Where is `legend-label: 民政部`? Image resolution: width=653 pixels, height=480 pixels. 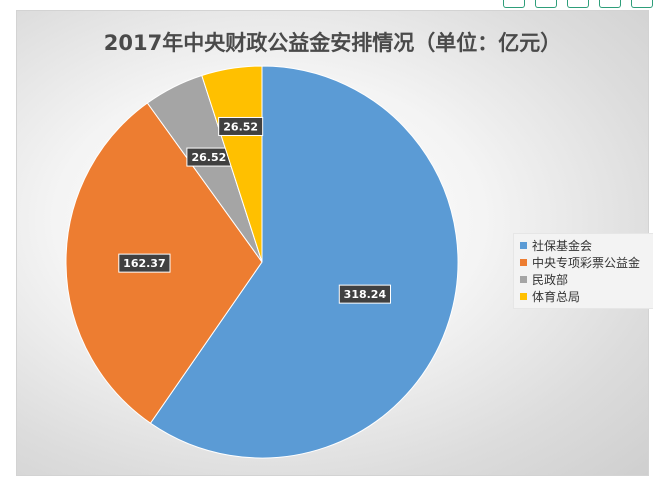
legend-label: 民政部 is located at coordinates (550, 280).